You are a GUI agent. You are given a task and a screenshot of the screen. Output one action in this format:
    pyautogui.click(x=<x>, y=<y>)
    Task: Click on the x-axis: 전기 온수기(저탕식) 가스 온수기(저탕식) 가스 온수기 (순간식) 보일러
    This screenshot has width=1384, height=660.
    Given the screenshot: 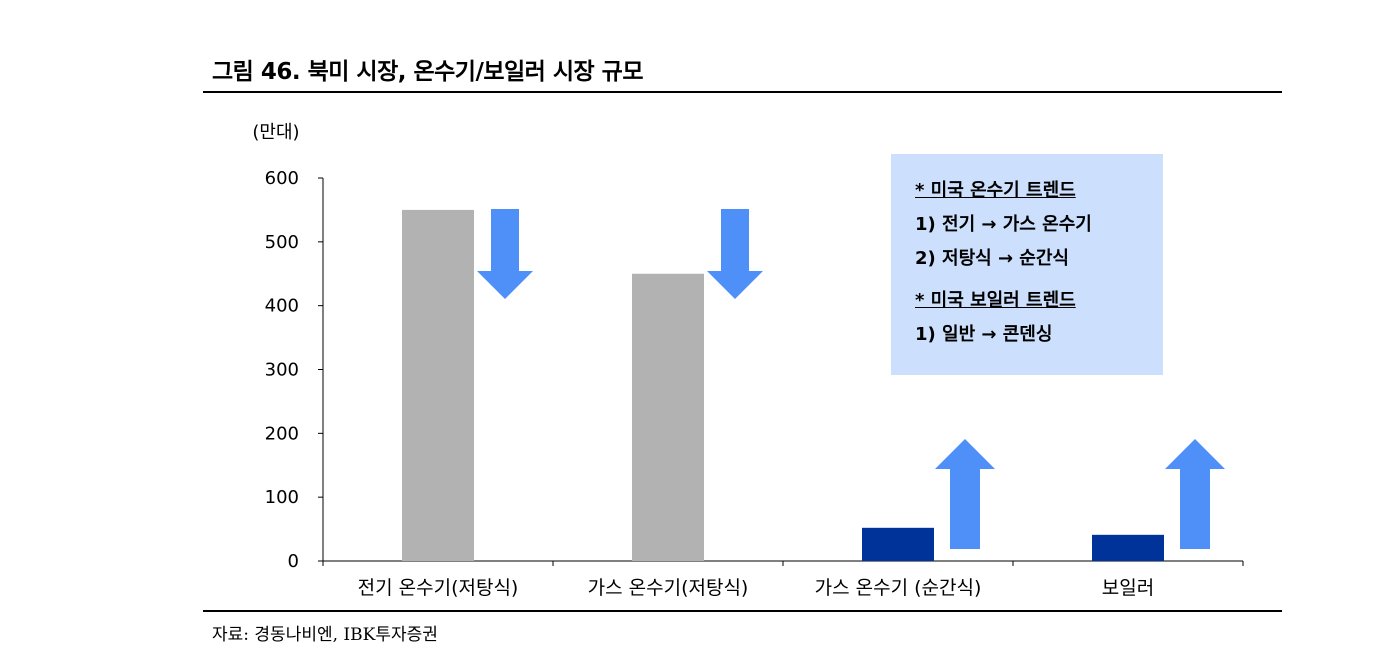 What is the action you would take?
    pyautogui.click(x=783, y=579)
    